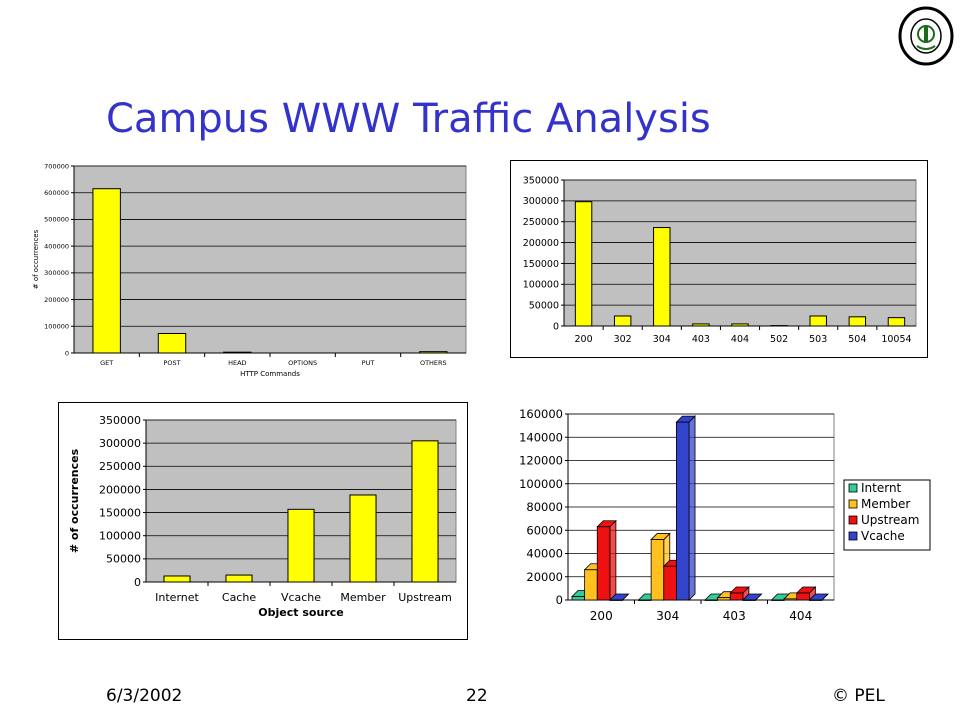  Describe the element at coordinates (477, 696) in the screenshot. I see `footer-page-number: 22` at that location.